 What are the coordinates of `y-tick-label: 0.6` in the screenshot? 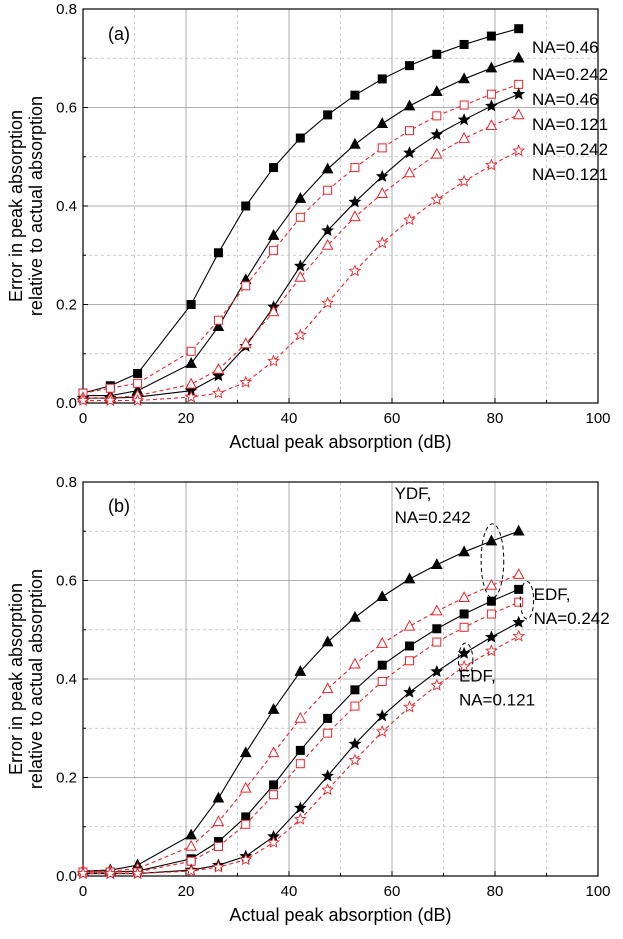 It's located at (66, 581).